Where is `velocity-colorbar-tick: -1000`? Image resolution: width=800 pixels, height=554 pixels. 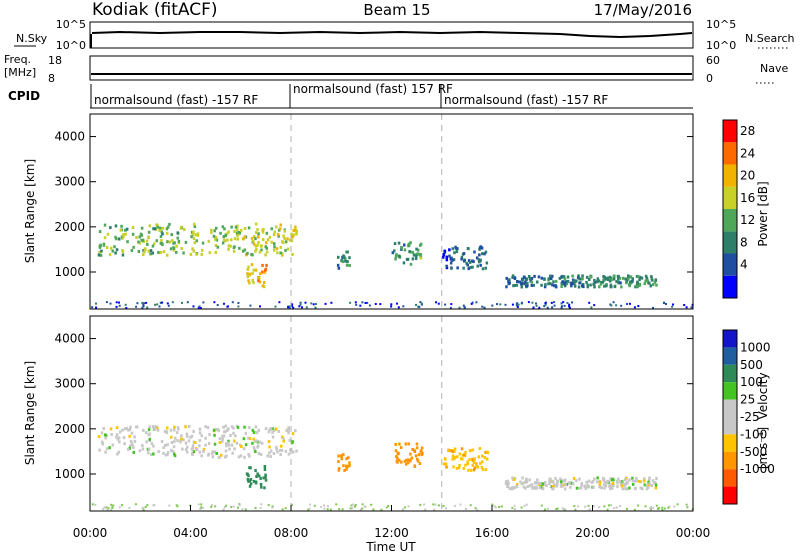 velocity-colorbar-tick: -1000 is located at coordinates (757, 469).